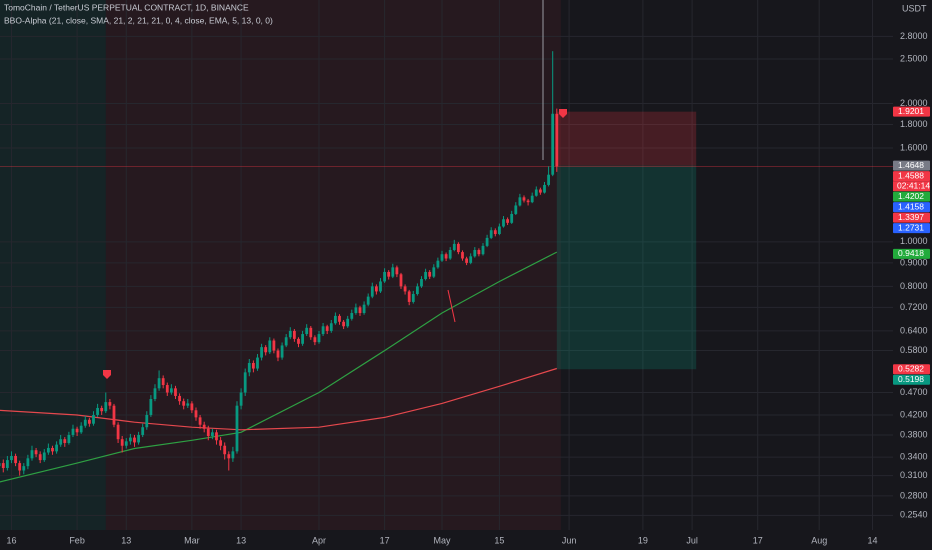 The width and height of the screenshot is (932, 550). Describe the element at coordinates (912, 275) in the screenshot. I see `price-axis` at that location.